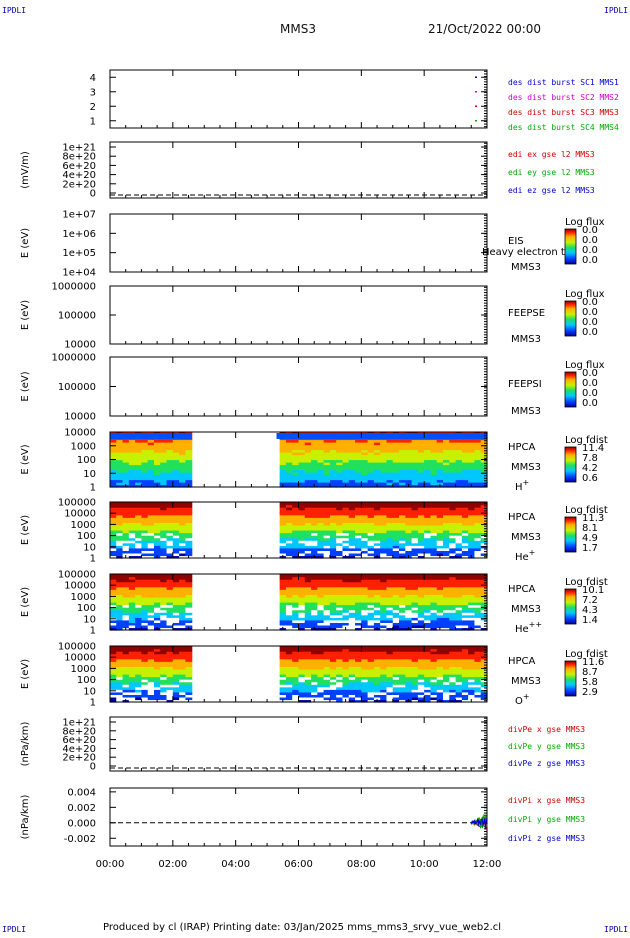 The height and width of the screenshot is (938, 630). Describe the element at coordinates (172, 864) in the screenshot. I see `x-tick-label: 02:00` at that location.